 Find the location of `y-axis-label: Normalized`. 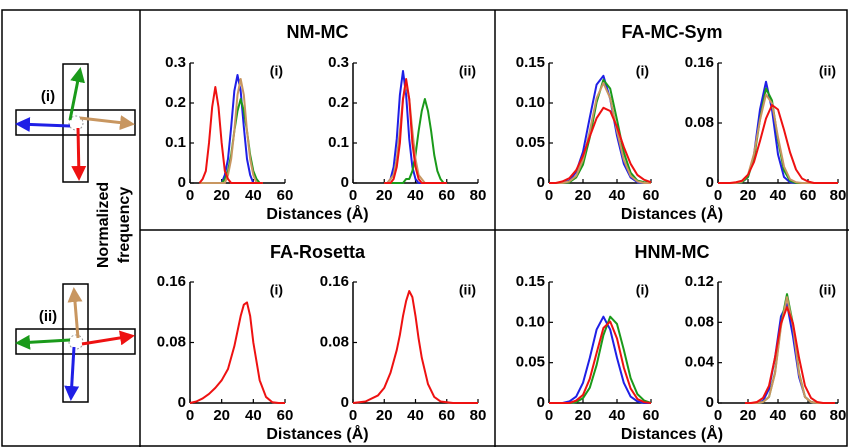

y-axis-label: Normalized is located at coordinates (103, 225).